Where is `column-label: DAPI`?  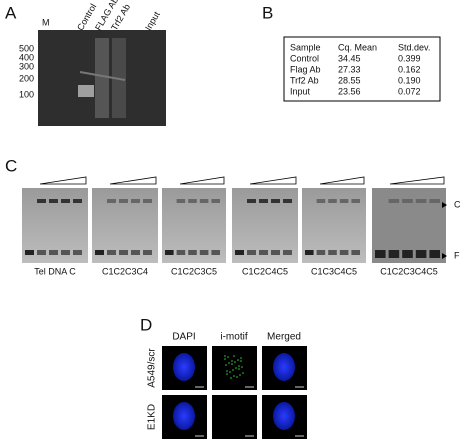 column-label: DAPI is located at coordinates (183, 337).